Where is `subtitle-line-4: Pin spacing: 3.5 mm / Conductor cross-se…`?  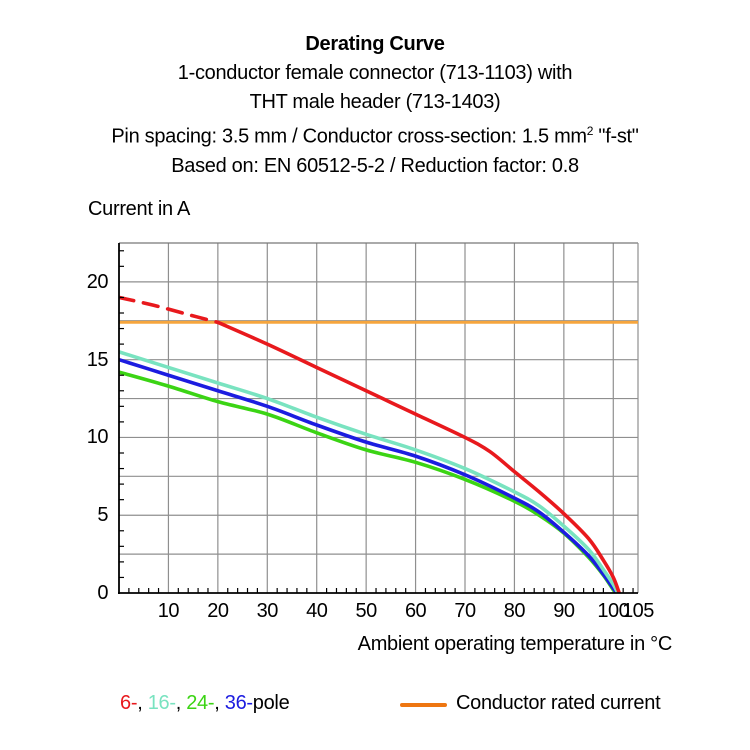
subtitle-line-4: Pin spacing: 3.5 mm / Conductor cross-se… is located at coordinates (375, 136).